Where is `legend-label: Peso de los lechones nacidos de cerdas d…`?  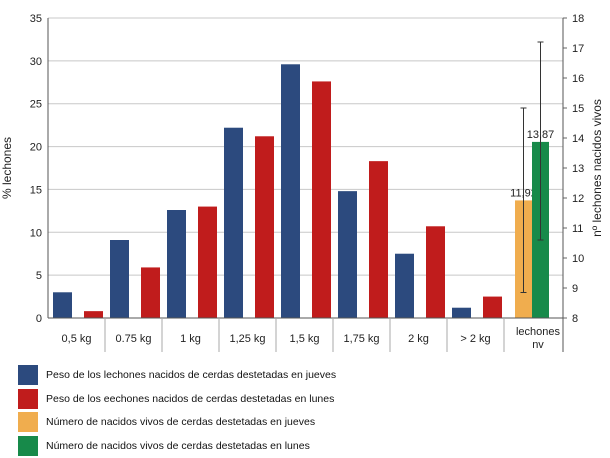 legend-label: Peso de los lechones nacidos de cerdas d… is located at coordinates (191, 375).